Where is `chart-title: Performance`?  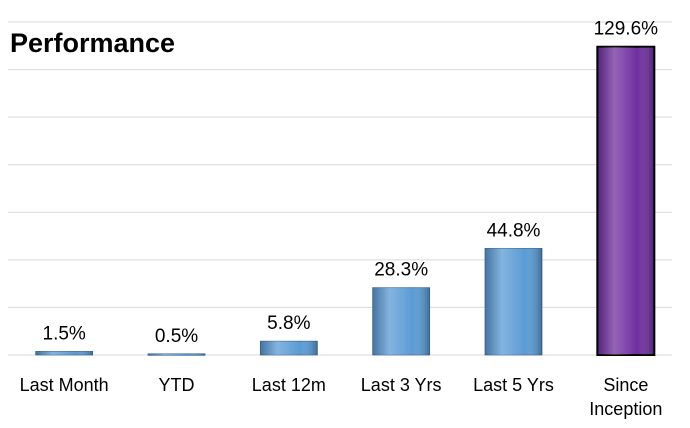
chart-title: Performance is located at coordinates (92, 43).